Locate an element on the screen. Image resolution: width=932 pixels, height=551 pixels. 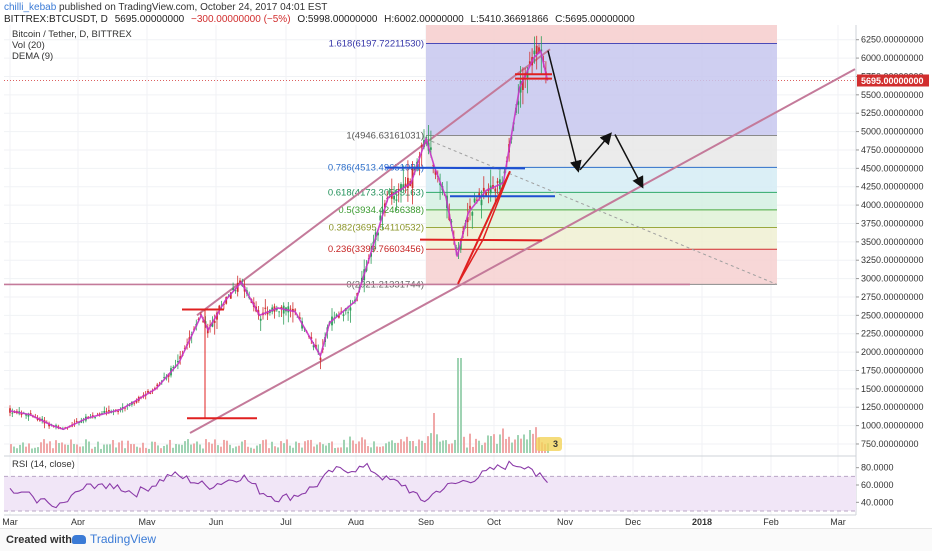
y-tick-label: 4750.00000000 is located at coordinates (892, 150).